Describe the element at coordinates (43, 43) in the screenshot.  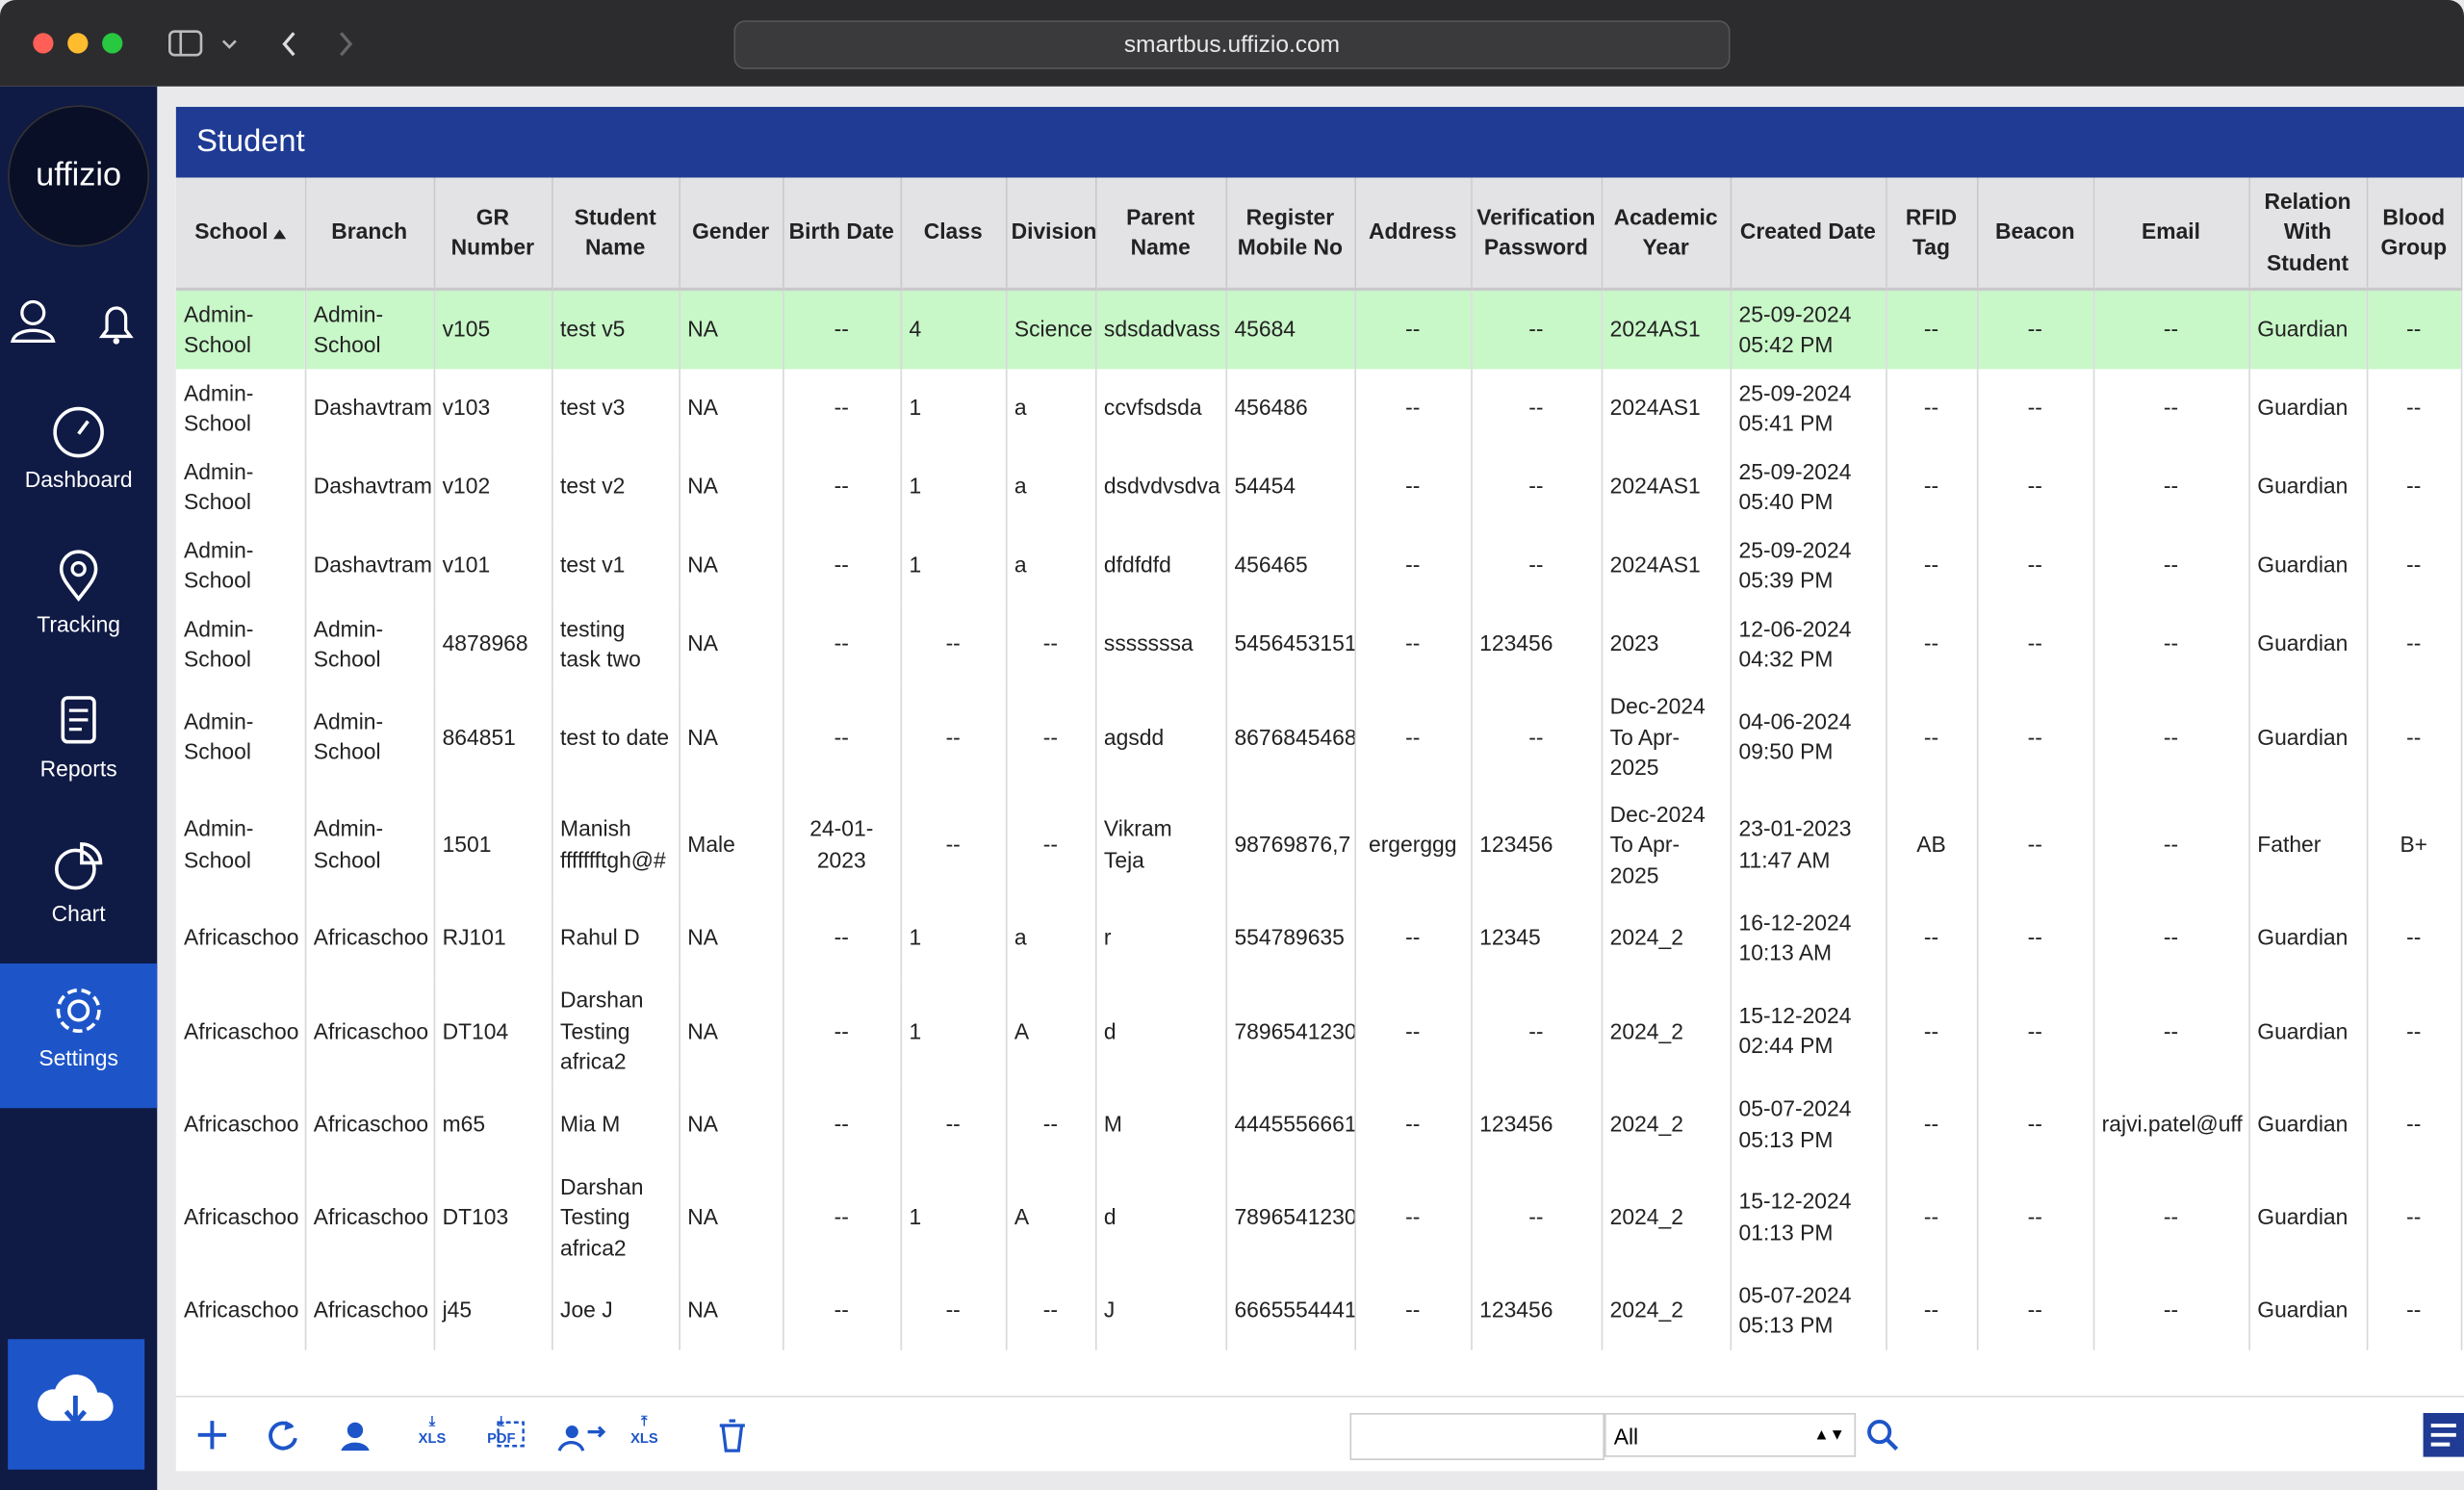
I see `close` at that location.